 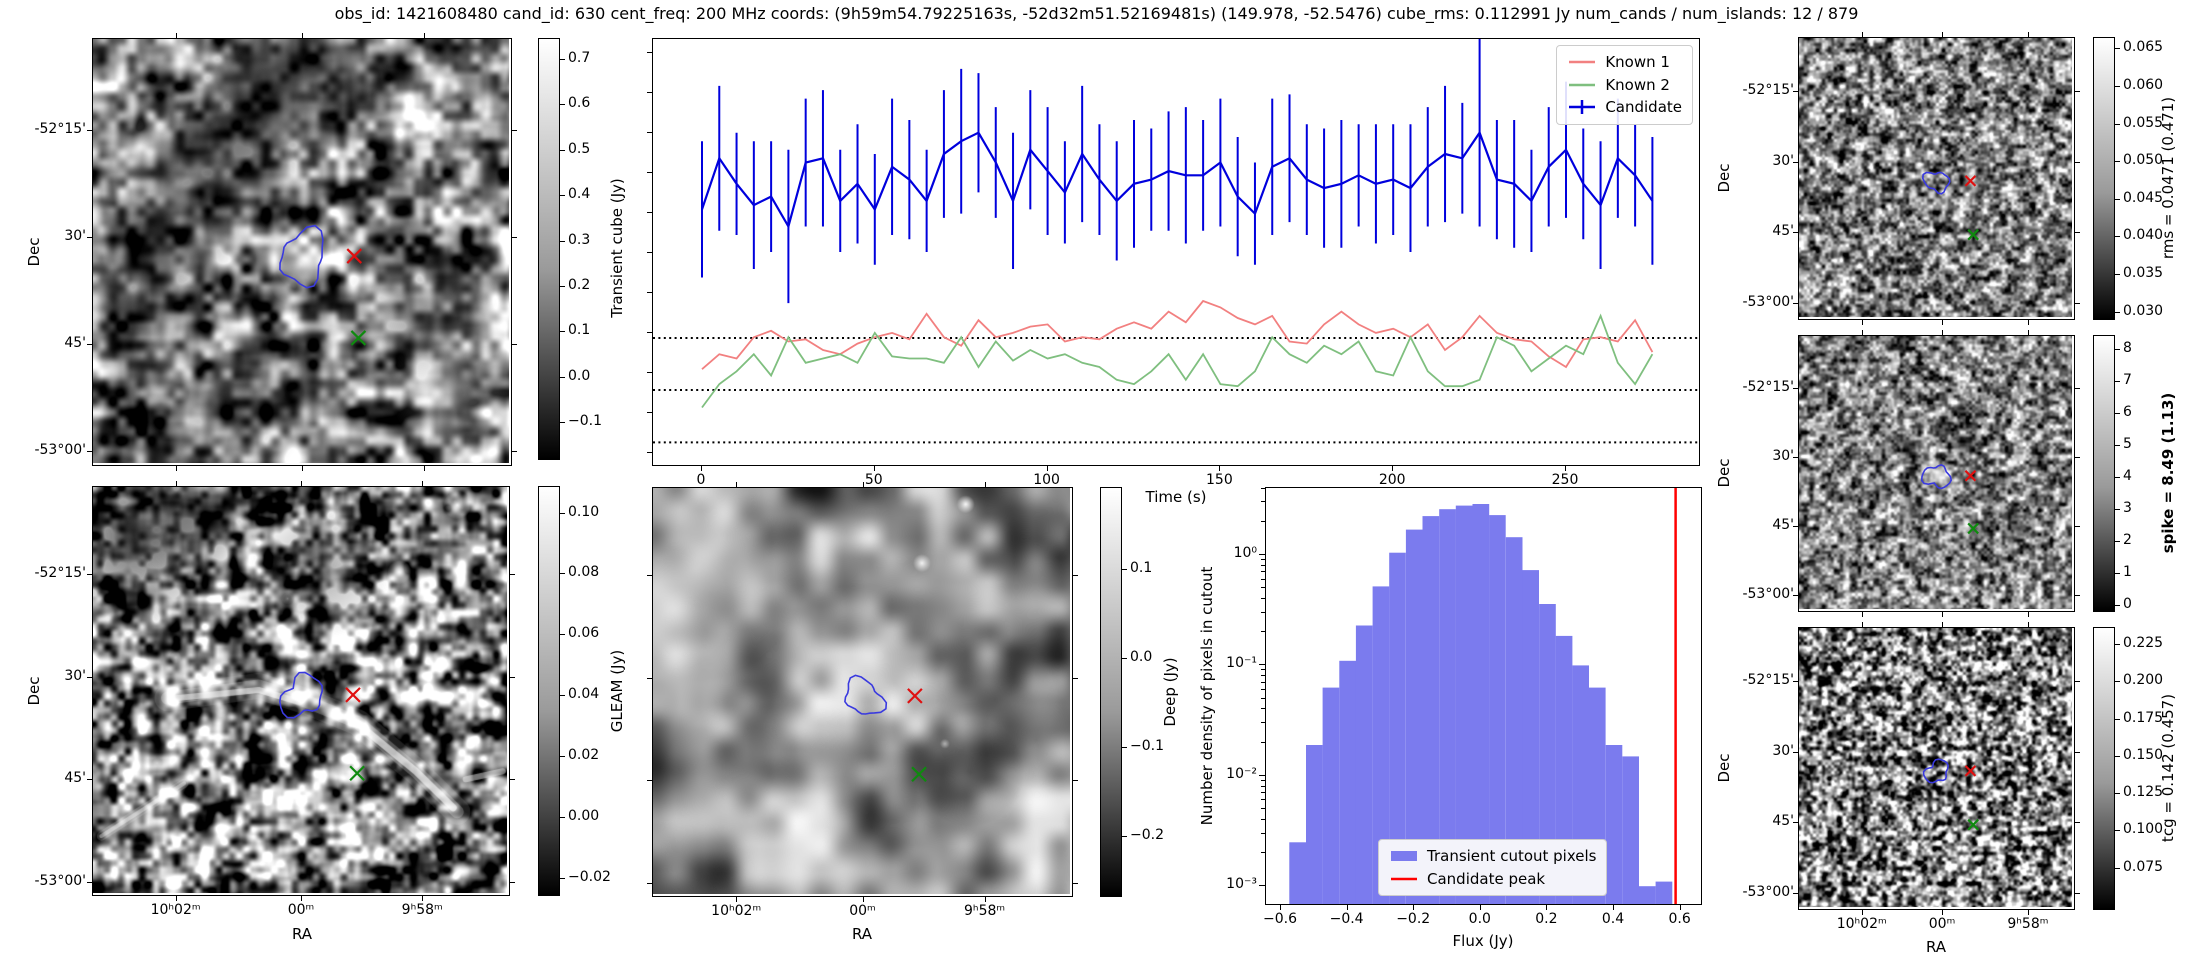 What do you see at coordinates (1936, 473) in the screenshot?
I see `spike-cutout-panel` at bounding box center [1936, 473].